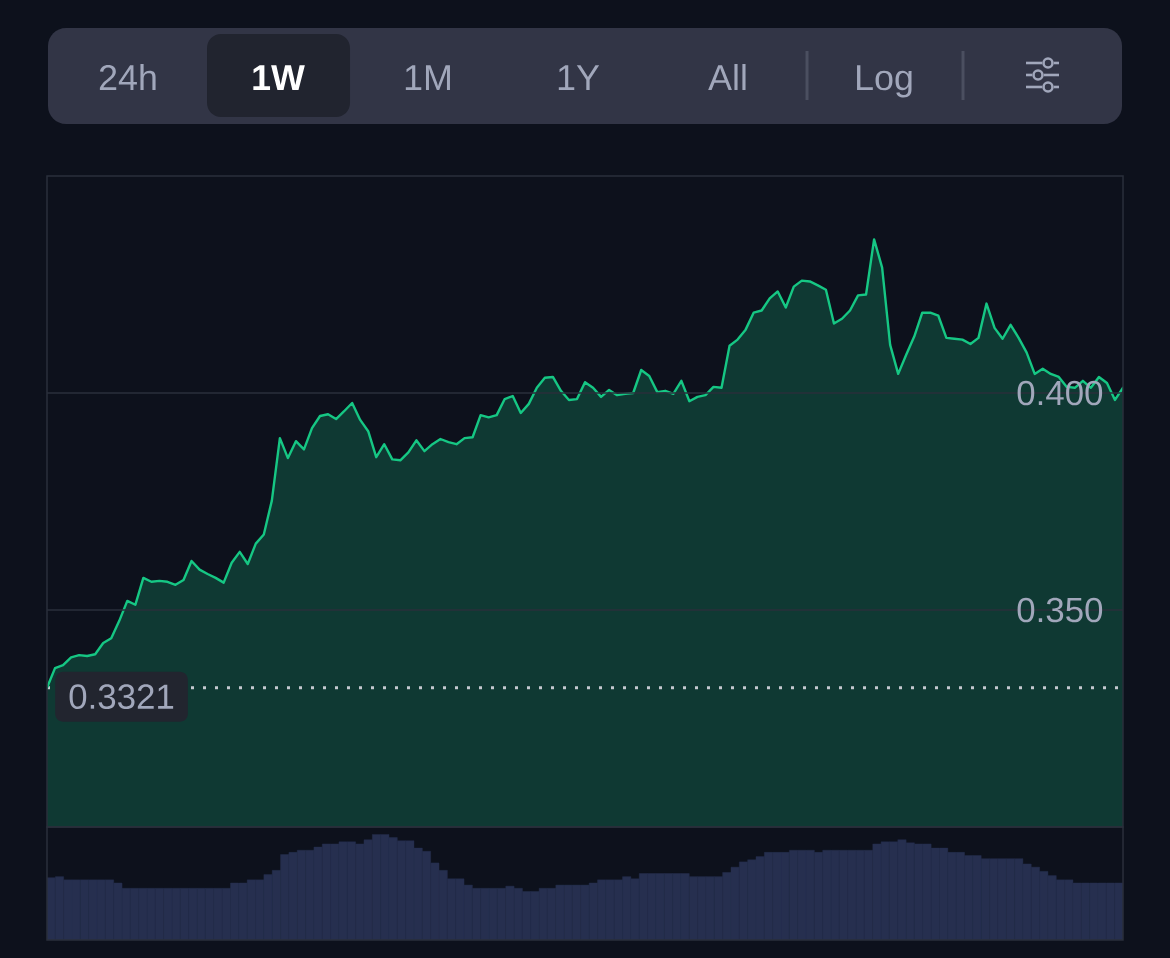  What do you see at coordinates (1060, 610) in the screenshot?
I see `y-tick-label: 0.350` at bounding box center [1060, 610].